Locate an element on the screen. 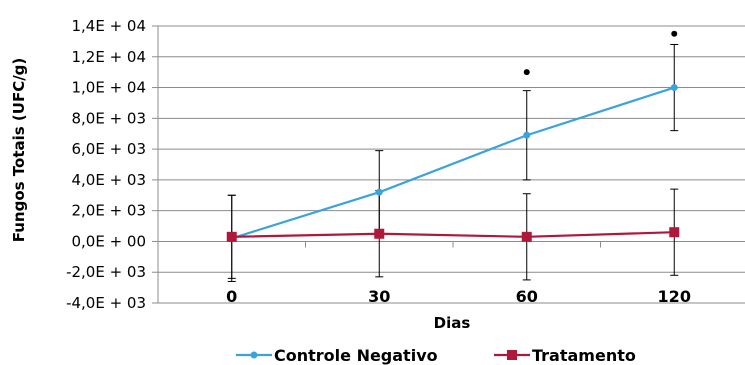 The width and height of the screenshot is (745, 365). y-axis-title: Fungos Totais (UFC/g) is located at coordinates (19, 150).